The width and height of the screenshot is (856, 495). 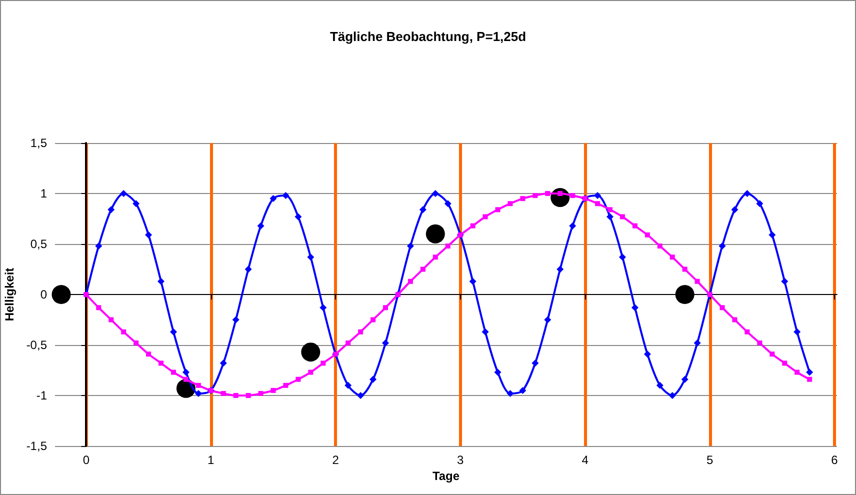 What do you see at coordinates (834, 460) in the screenshot?
I see `x-tick-label: 6` at bounding box center [834, 460].